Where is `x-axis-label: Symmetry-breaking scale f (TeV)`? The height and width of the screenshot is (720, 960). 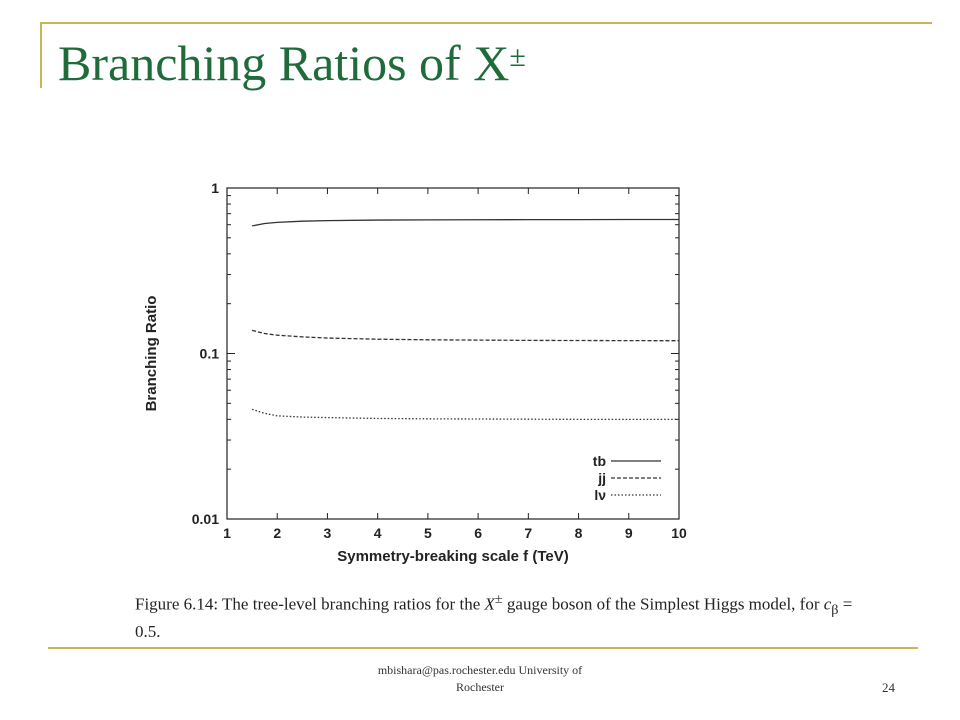
x-axis-label: Symmetry-breaking scale f (TeV) is located at coordinates (452, 556).